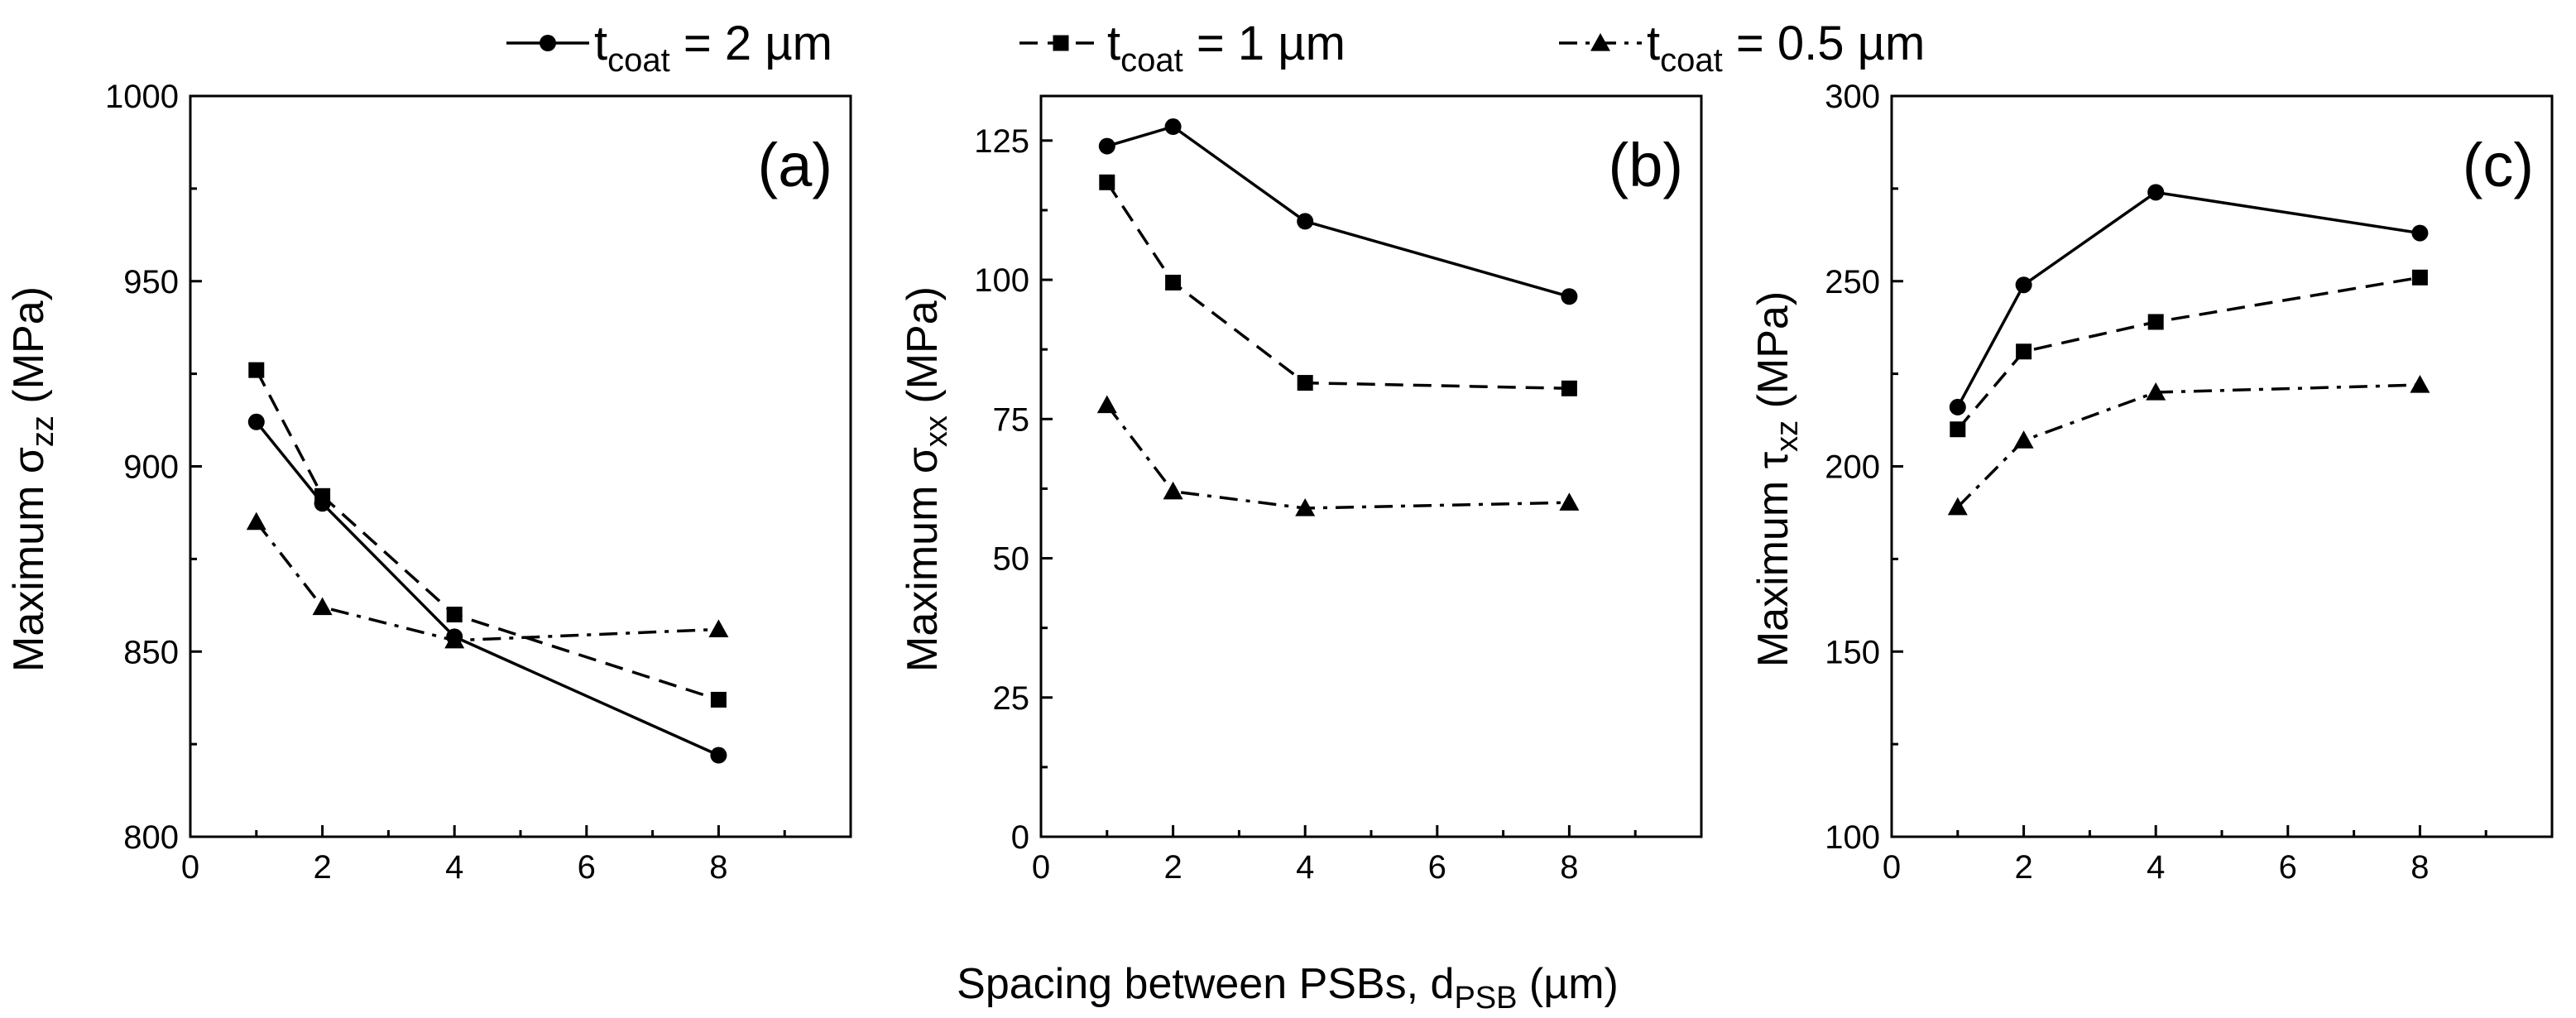  Describe the element at coordinates (1174, 282) in the screenshot. I see `panel-b-point-1um-x2` at that location.